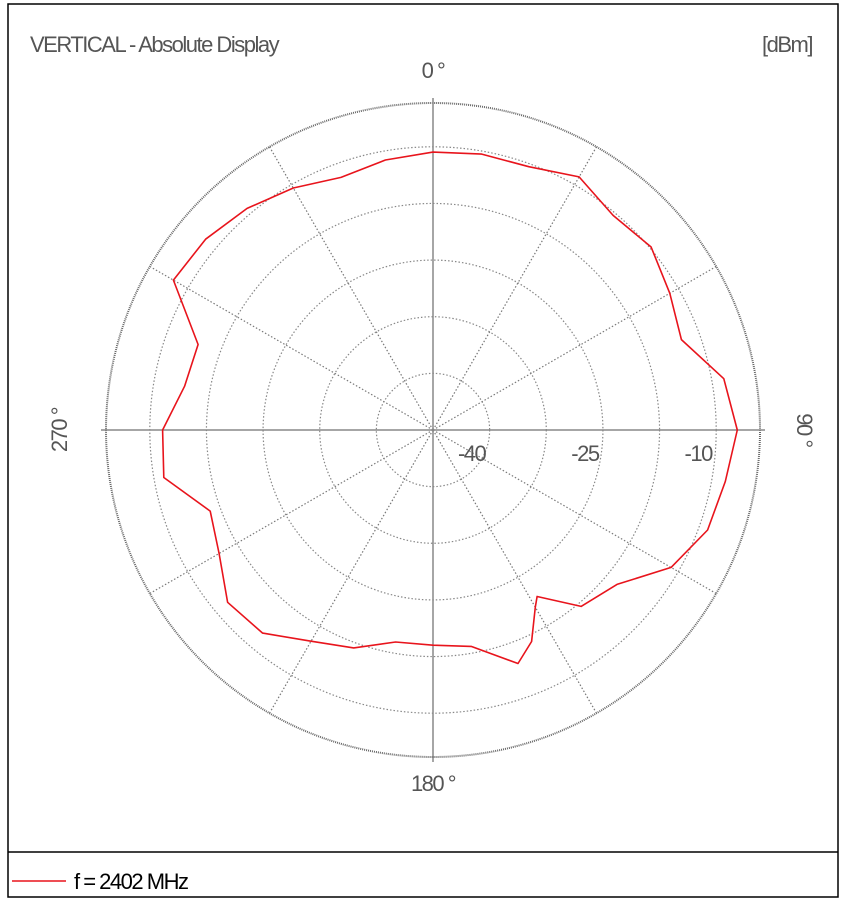  I want to click on legend-label: f = 2402 MHz, so click(131, 881).